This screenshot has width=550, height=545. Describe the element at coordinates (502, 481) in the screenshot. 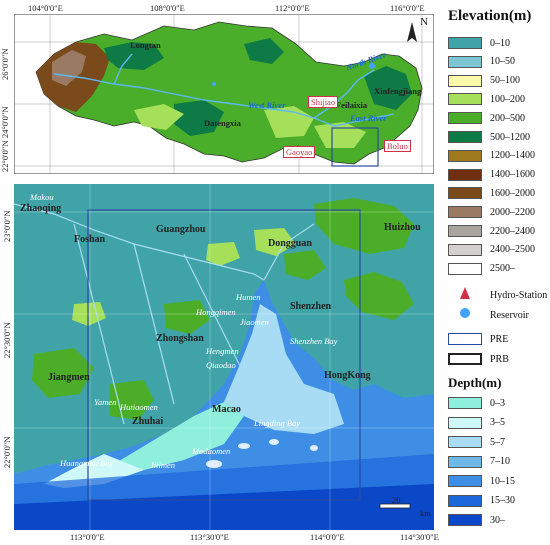

I see `depth-legend-label: 10–15` at that location.